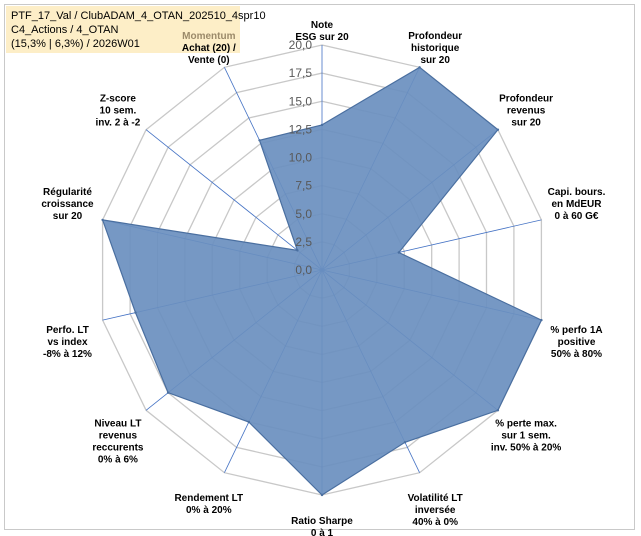 This screenshot has height=536, width=641. I want to click on tick-label: 20,0, so click(301, 45).